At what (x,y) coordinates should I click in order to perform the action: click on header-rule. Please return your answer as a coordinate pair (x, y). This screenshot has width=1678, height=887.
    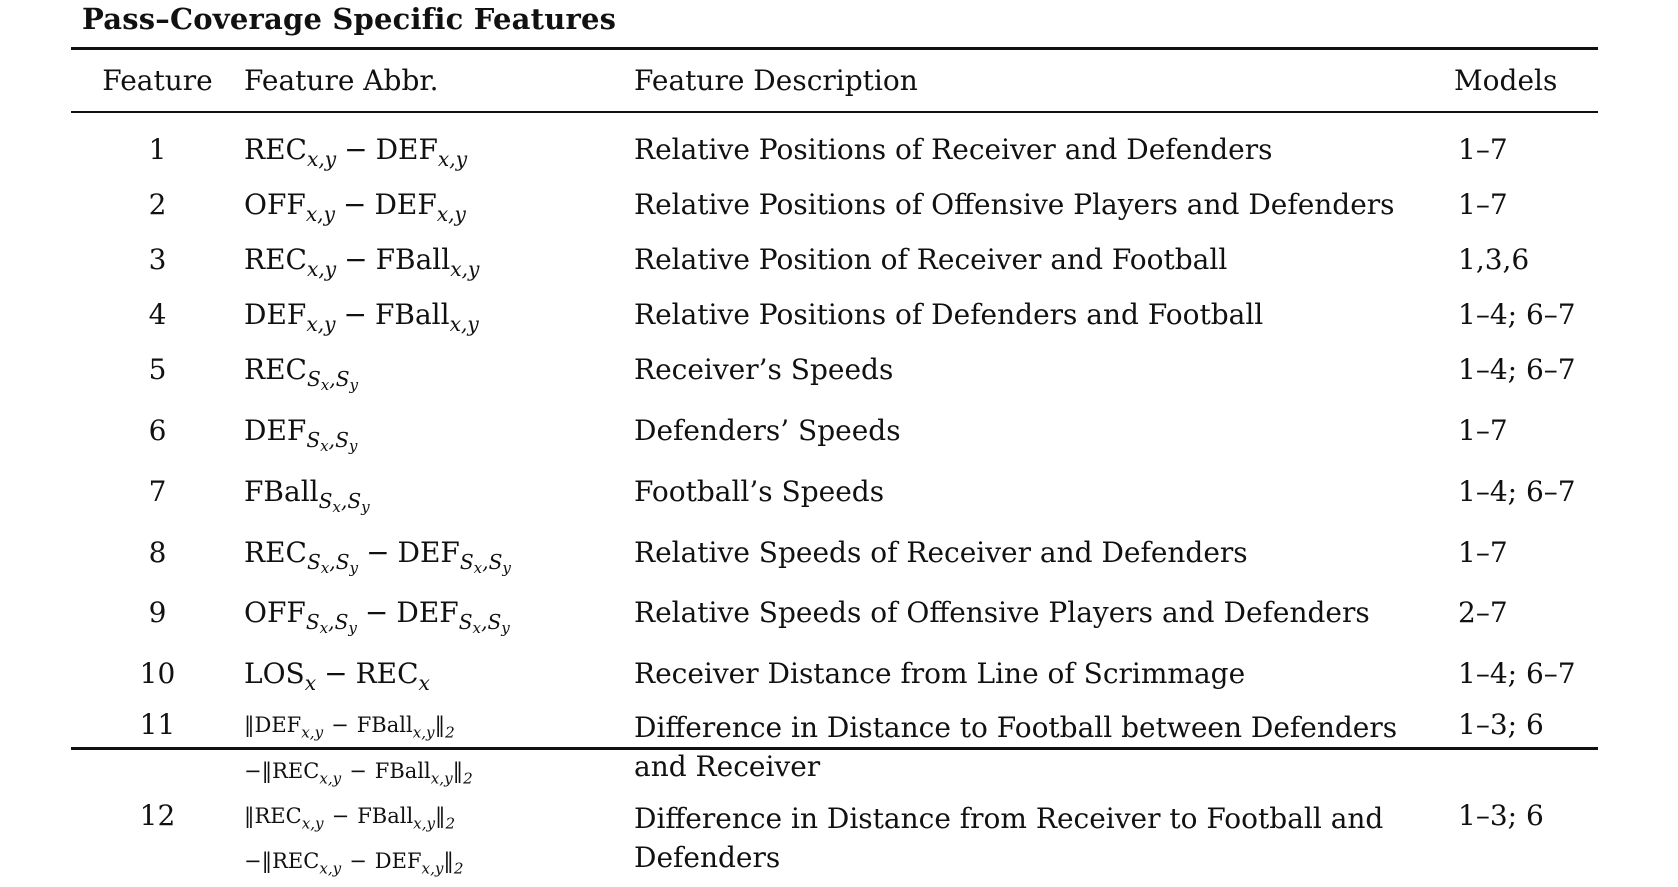
    Looking at the image, I should click on (834, 112).